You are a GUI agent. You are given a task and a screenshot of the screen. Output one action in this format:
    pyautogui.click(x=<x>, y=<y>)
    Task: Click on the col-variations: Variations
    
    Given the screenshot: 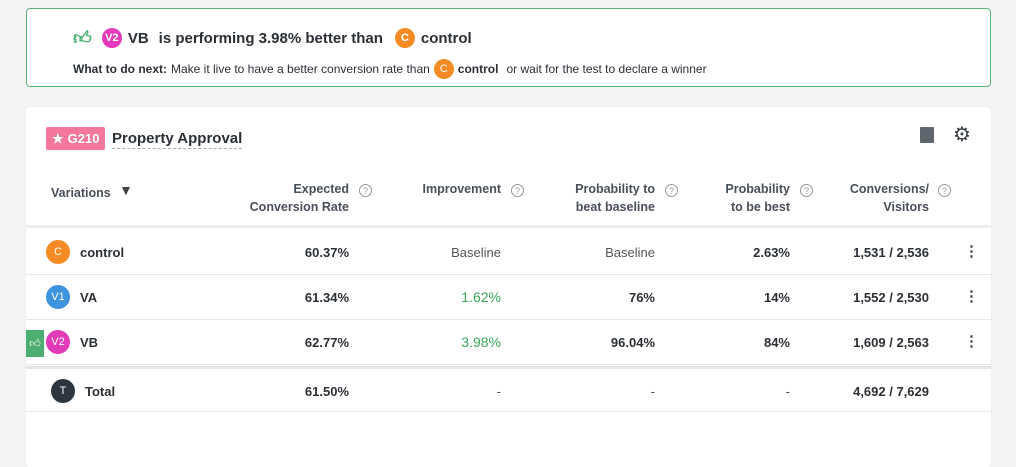 What is the action you would take?
    pyautogui.click(x=81, y=193)
    